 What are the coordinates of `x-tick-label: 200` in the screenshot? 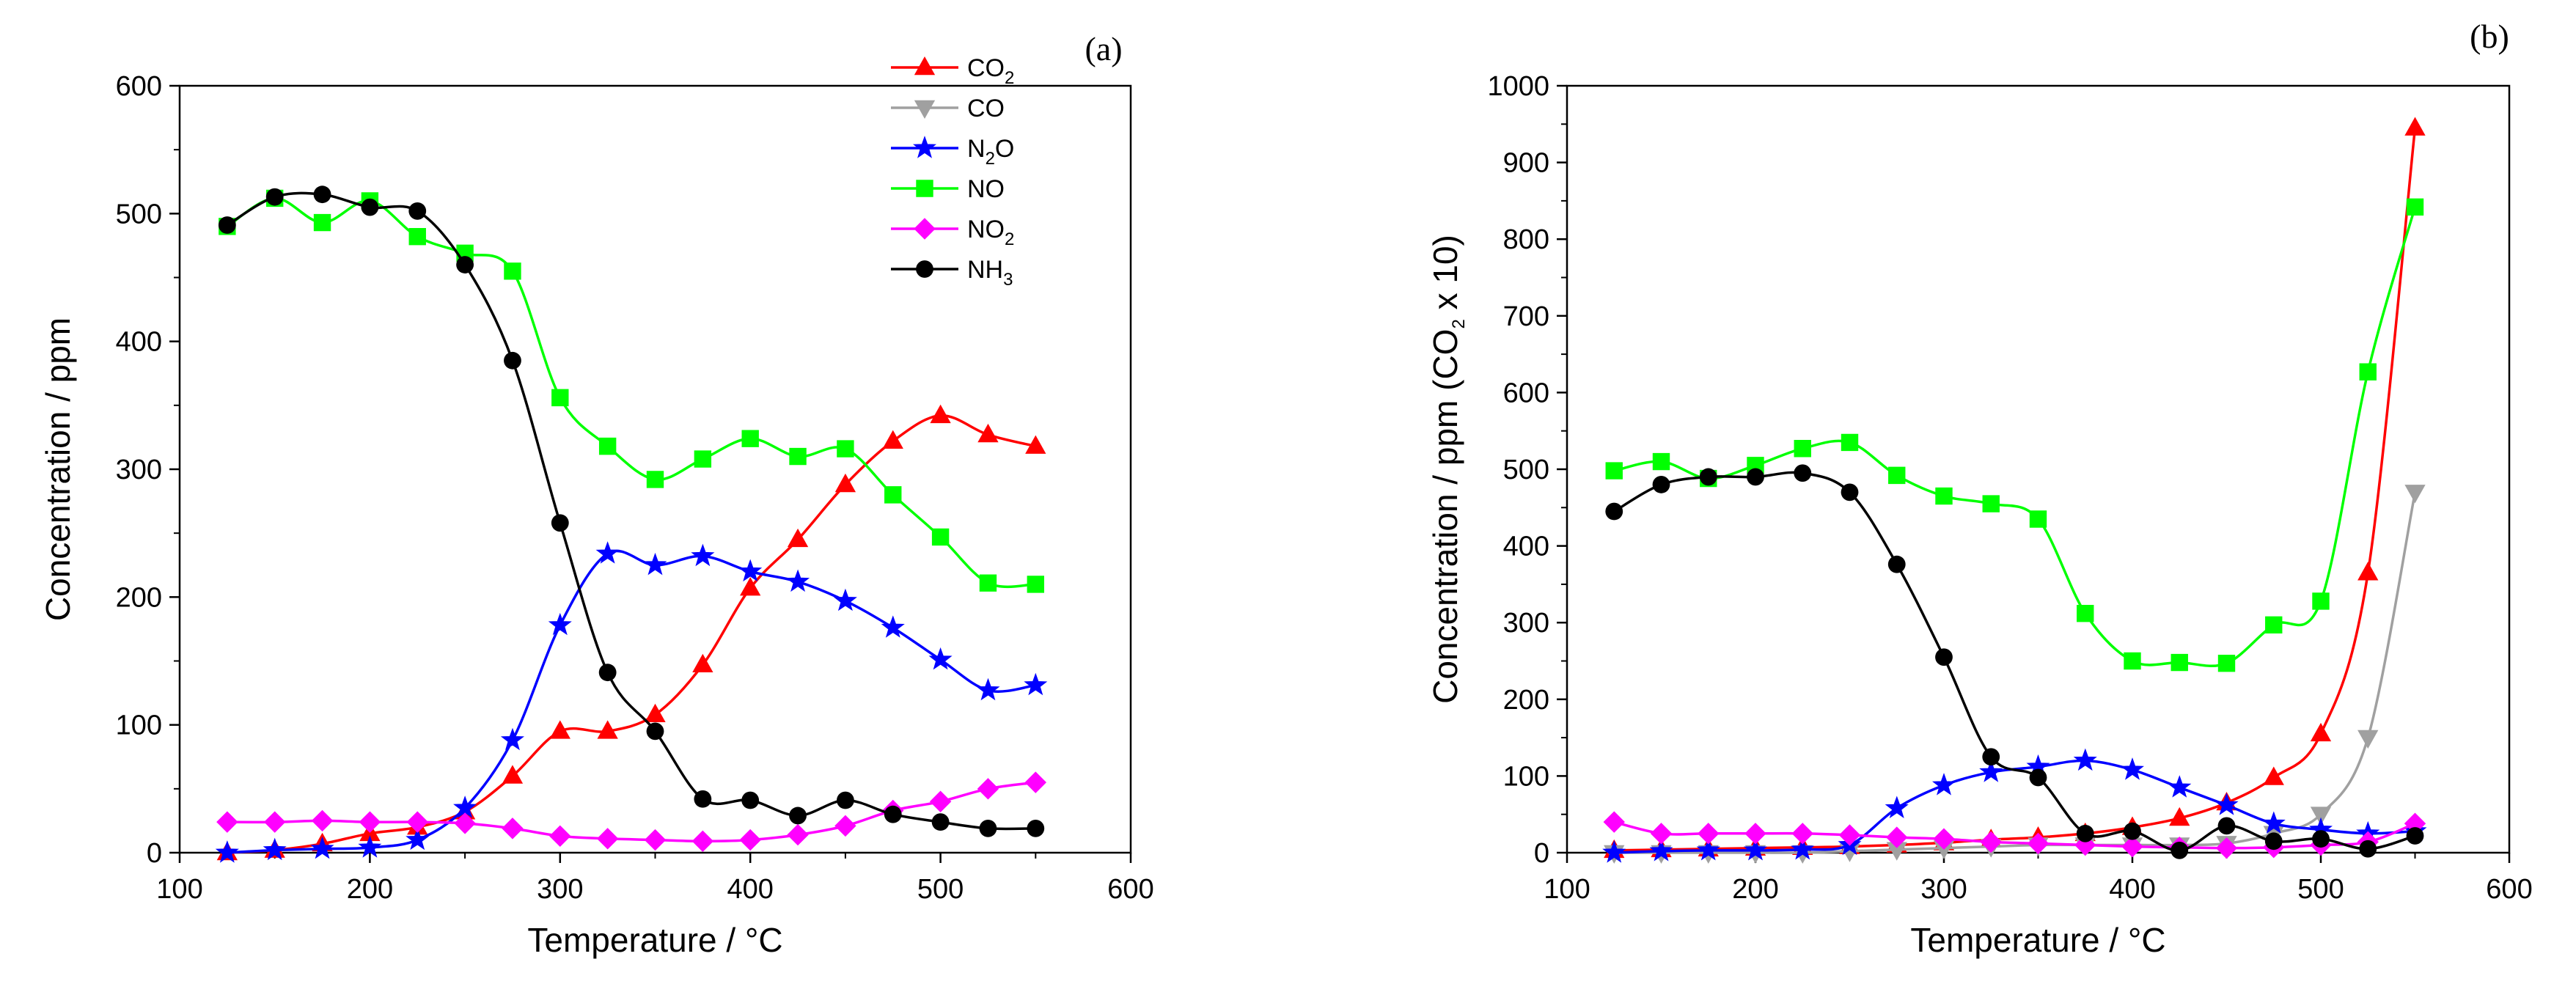 It's located at (370, 889).